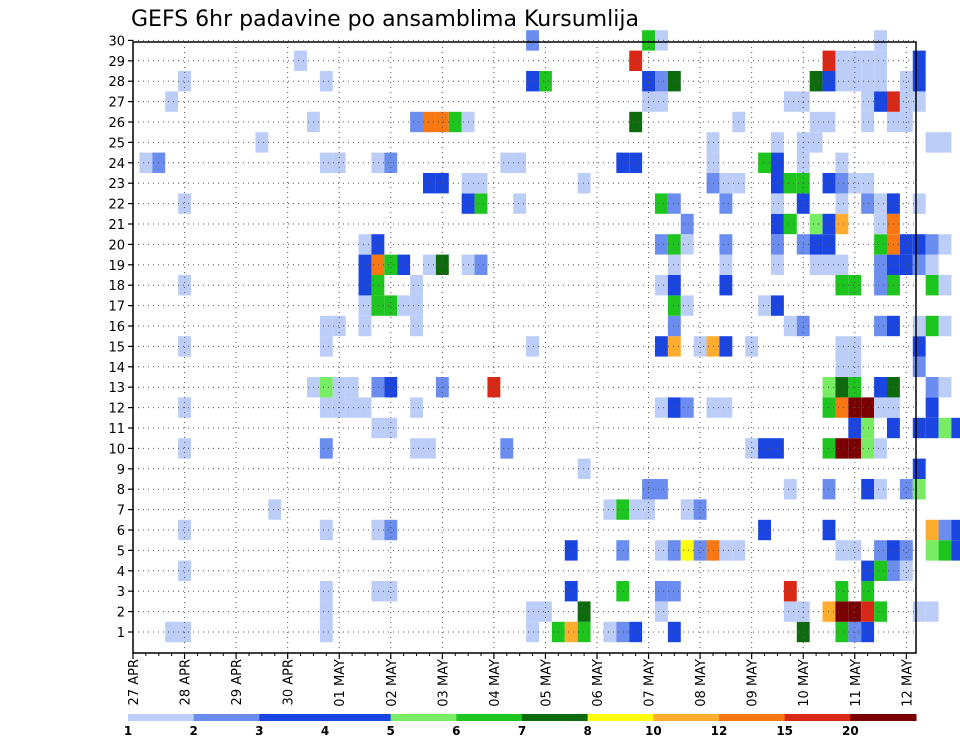  I want to click on x-tick-label: 27 APR, so click(134, 682).